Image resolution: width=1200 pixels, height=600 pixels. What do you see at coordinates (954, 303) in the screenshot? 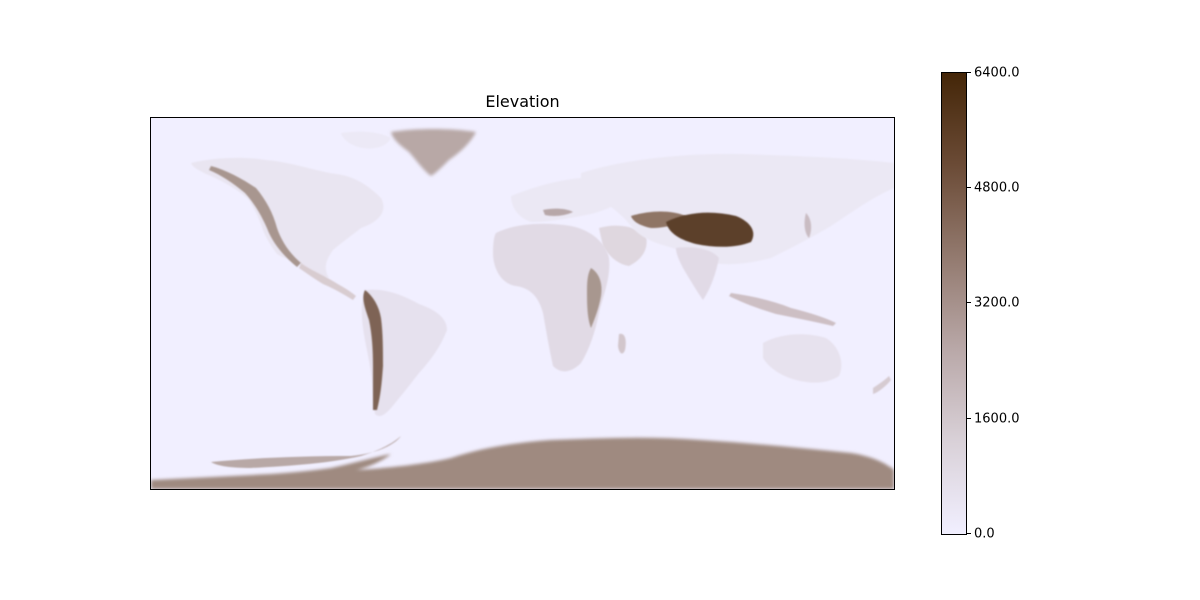
I see `colorbar` at bounding box center [954, 303].